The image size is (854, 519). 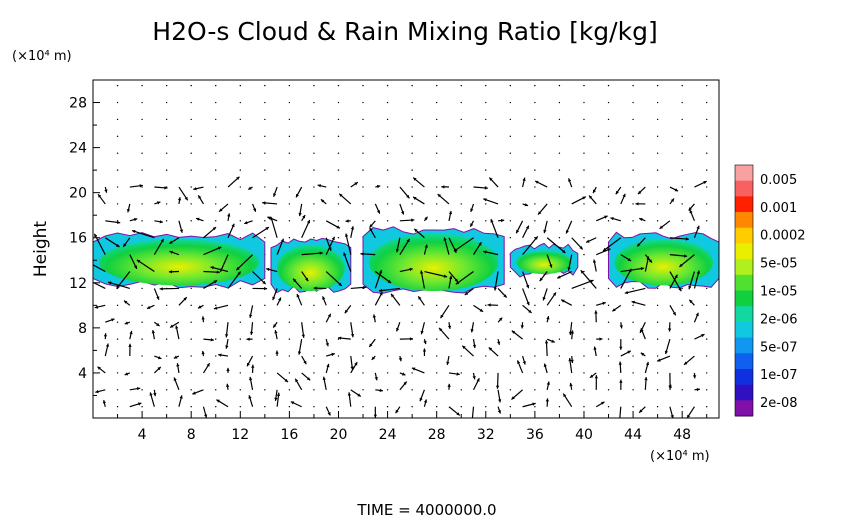 What do you see at coordinates (310, 268) in the screenshot?
I see `cloud-layer-core` at bounding box center [310, 268].